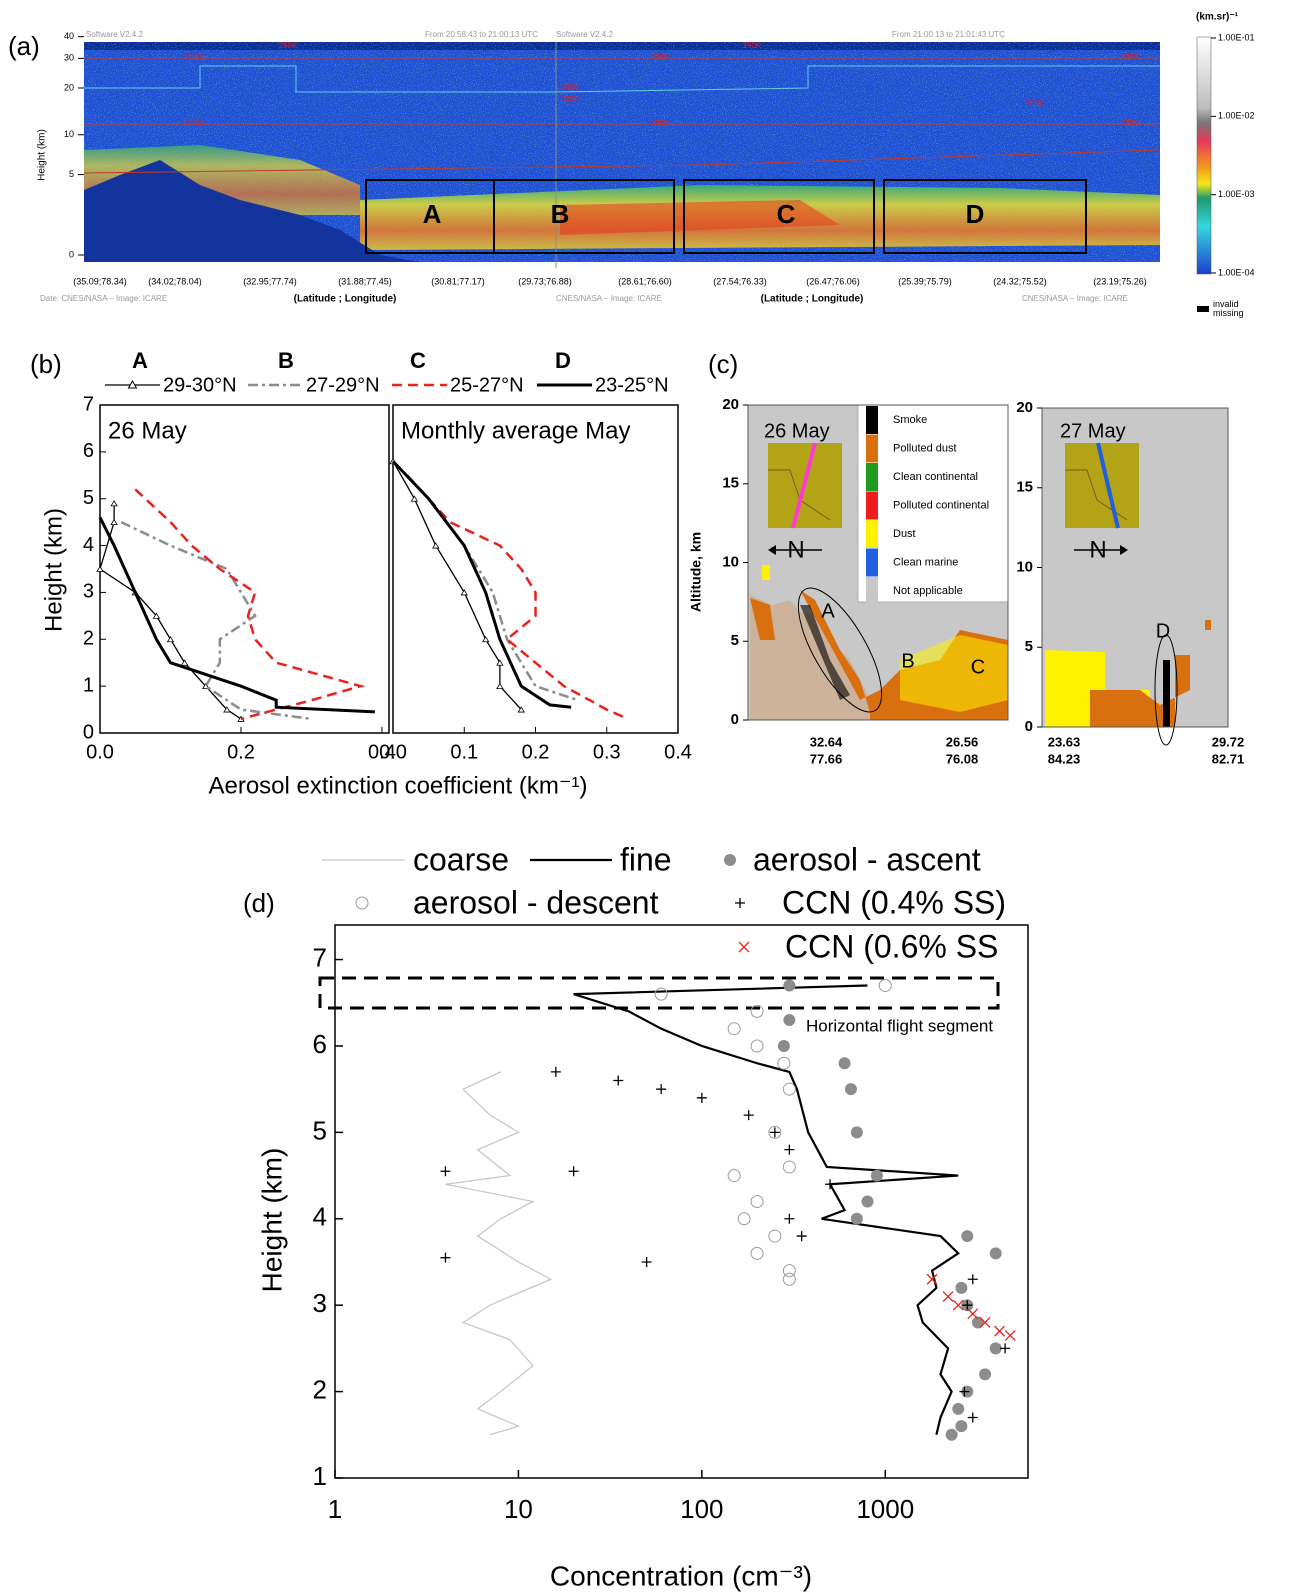 This screenshot has height=1596, width=1291. I want to click on legend-letter: D, so click(563, 360).